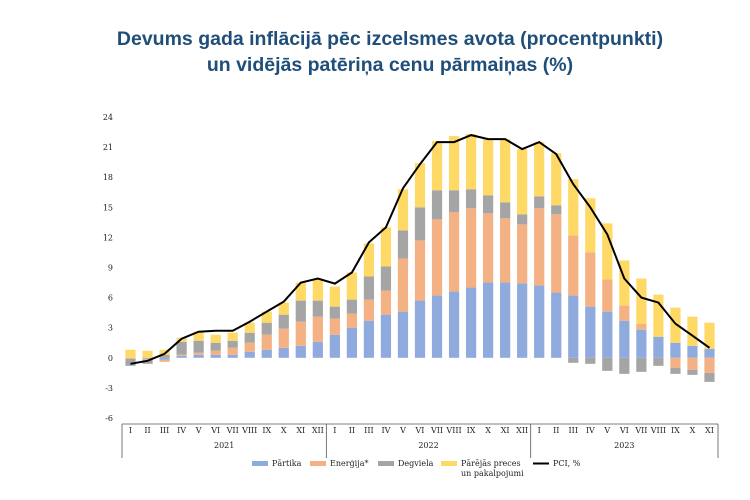  Describe the element at coordinates (110, 328) in the screenshot. I see `y-tick-label: 3` at that location.